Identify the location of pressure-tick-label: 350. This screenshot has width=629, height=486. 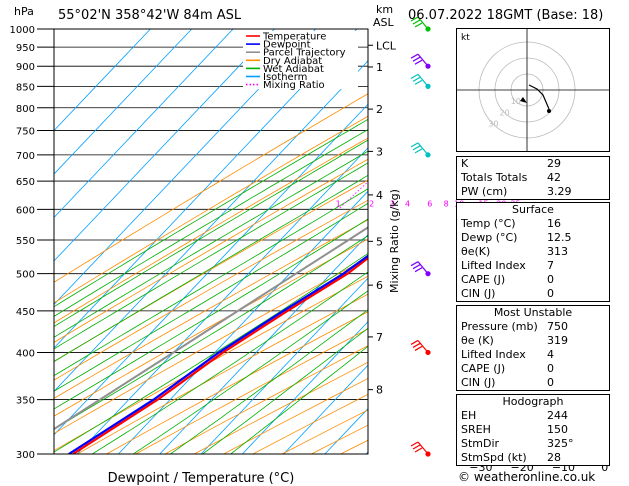
(25, 401).